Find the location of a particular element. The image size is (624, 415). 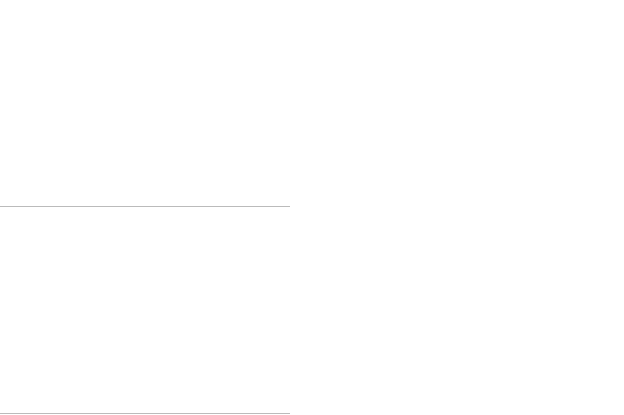

figure-bottom-divider is located at coordinates (145, 413).